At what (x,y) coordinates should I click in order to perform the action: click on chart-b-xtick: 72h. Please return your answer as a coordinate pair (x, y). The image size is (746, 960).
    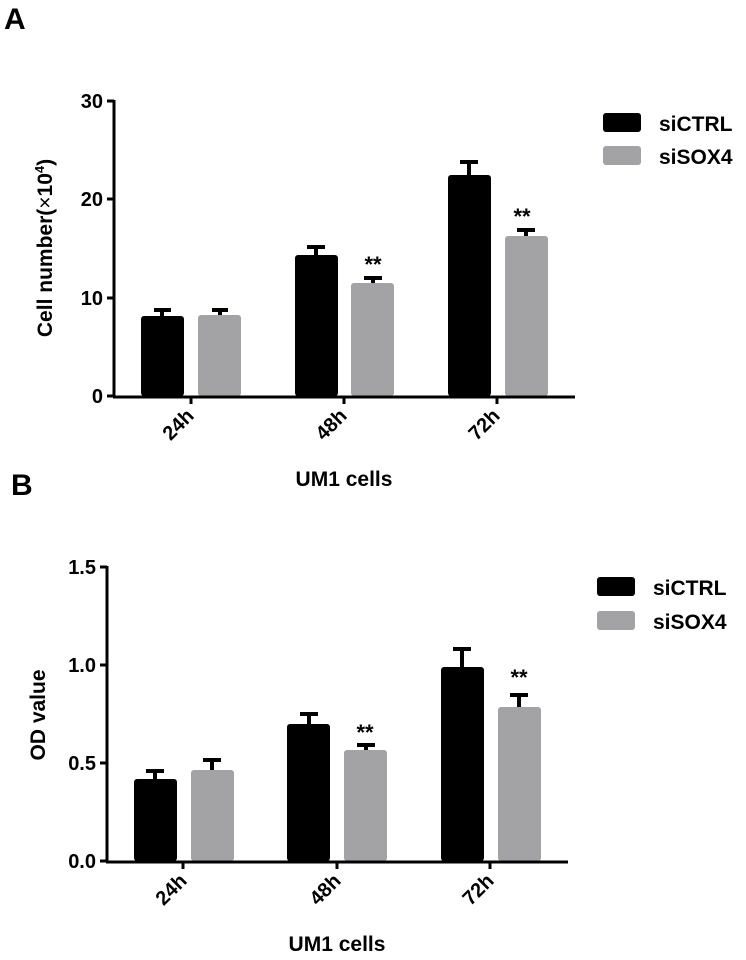
    Looking at the image, I should click on (479, 890).